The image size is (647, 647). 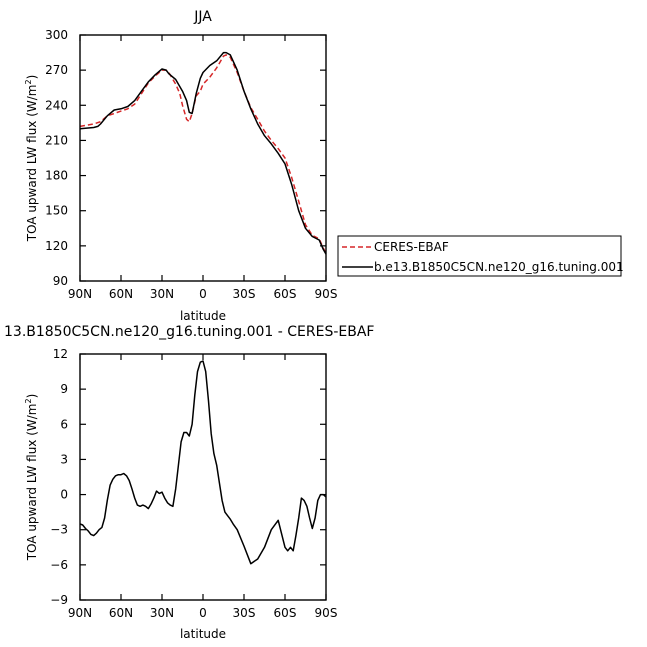 What do you see at coordinates (162, 613) in the screenshot?
I see `bot-xtick-label: 30N` at bounding box center [162, 613].